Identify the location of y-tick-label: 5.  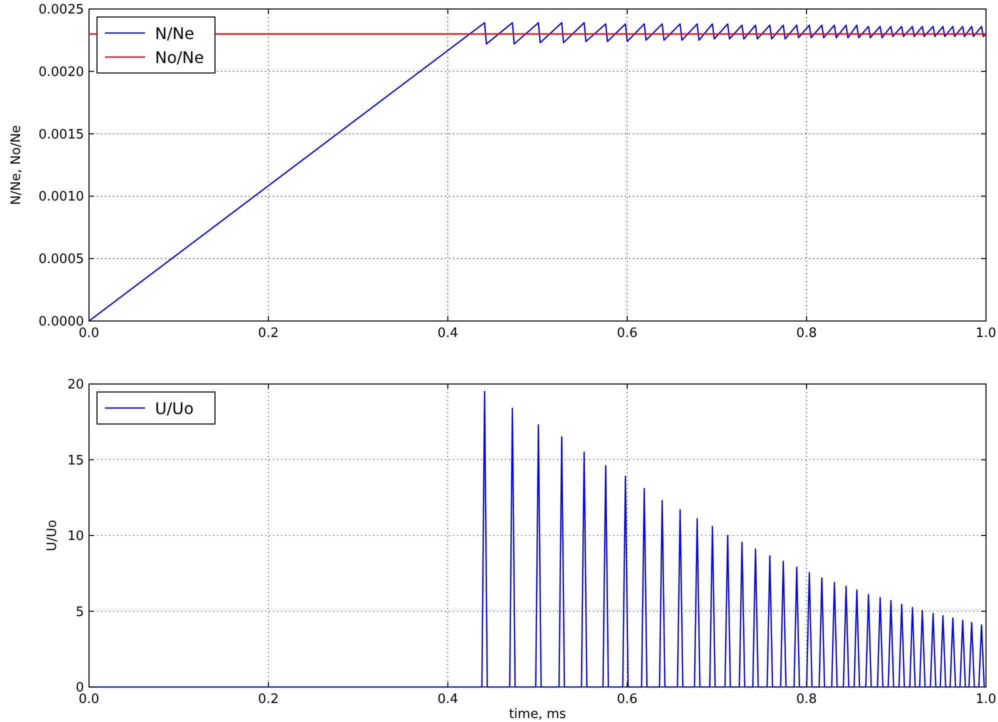
(80, 612).